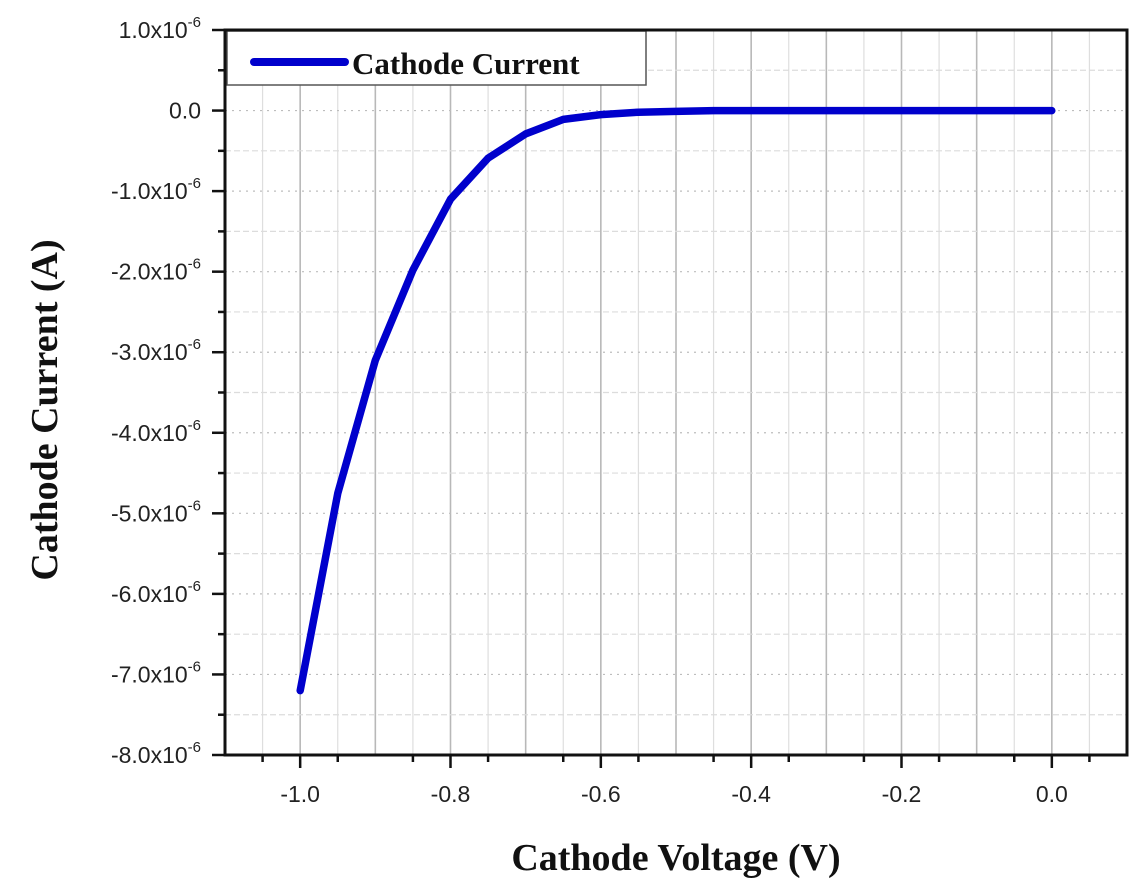  Describe the element at coordinates (451, 794) in the screenshot. I see `x-tick-label: -0.8` at that location.